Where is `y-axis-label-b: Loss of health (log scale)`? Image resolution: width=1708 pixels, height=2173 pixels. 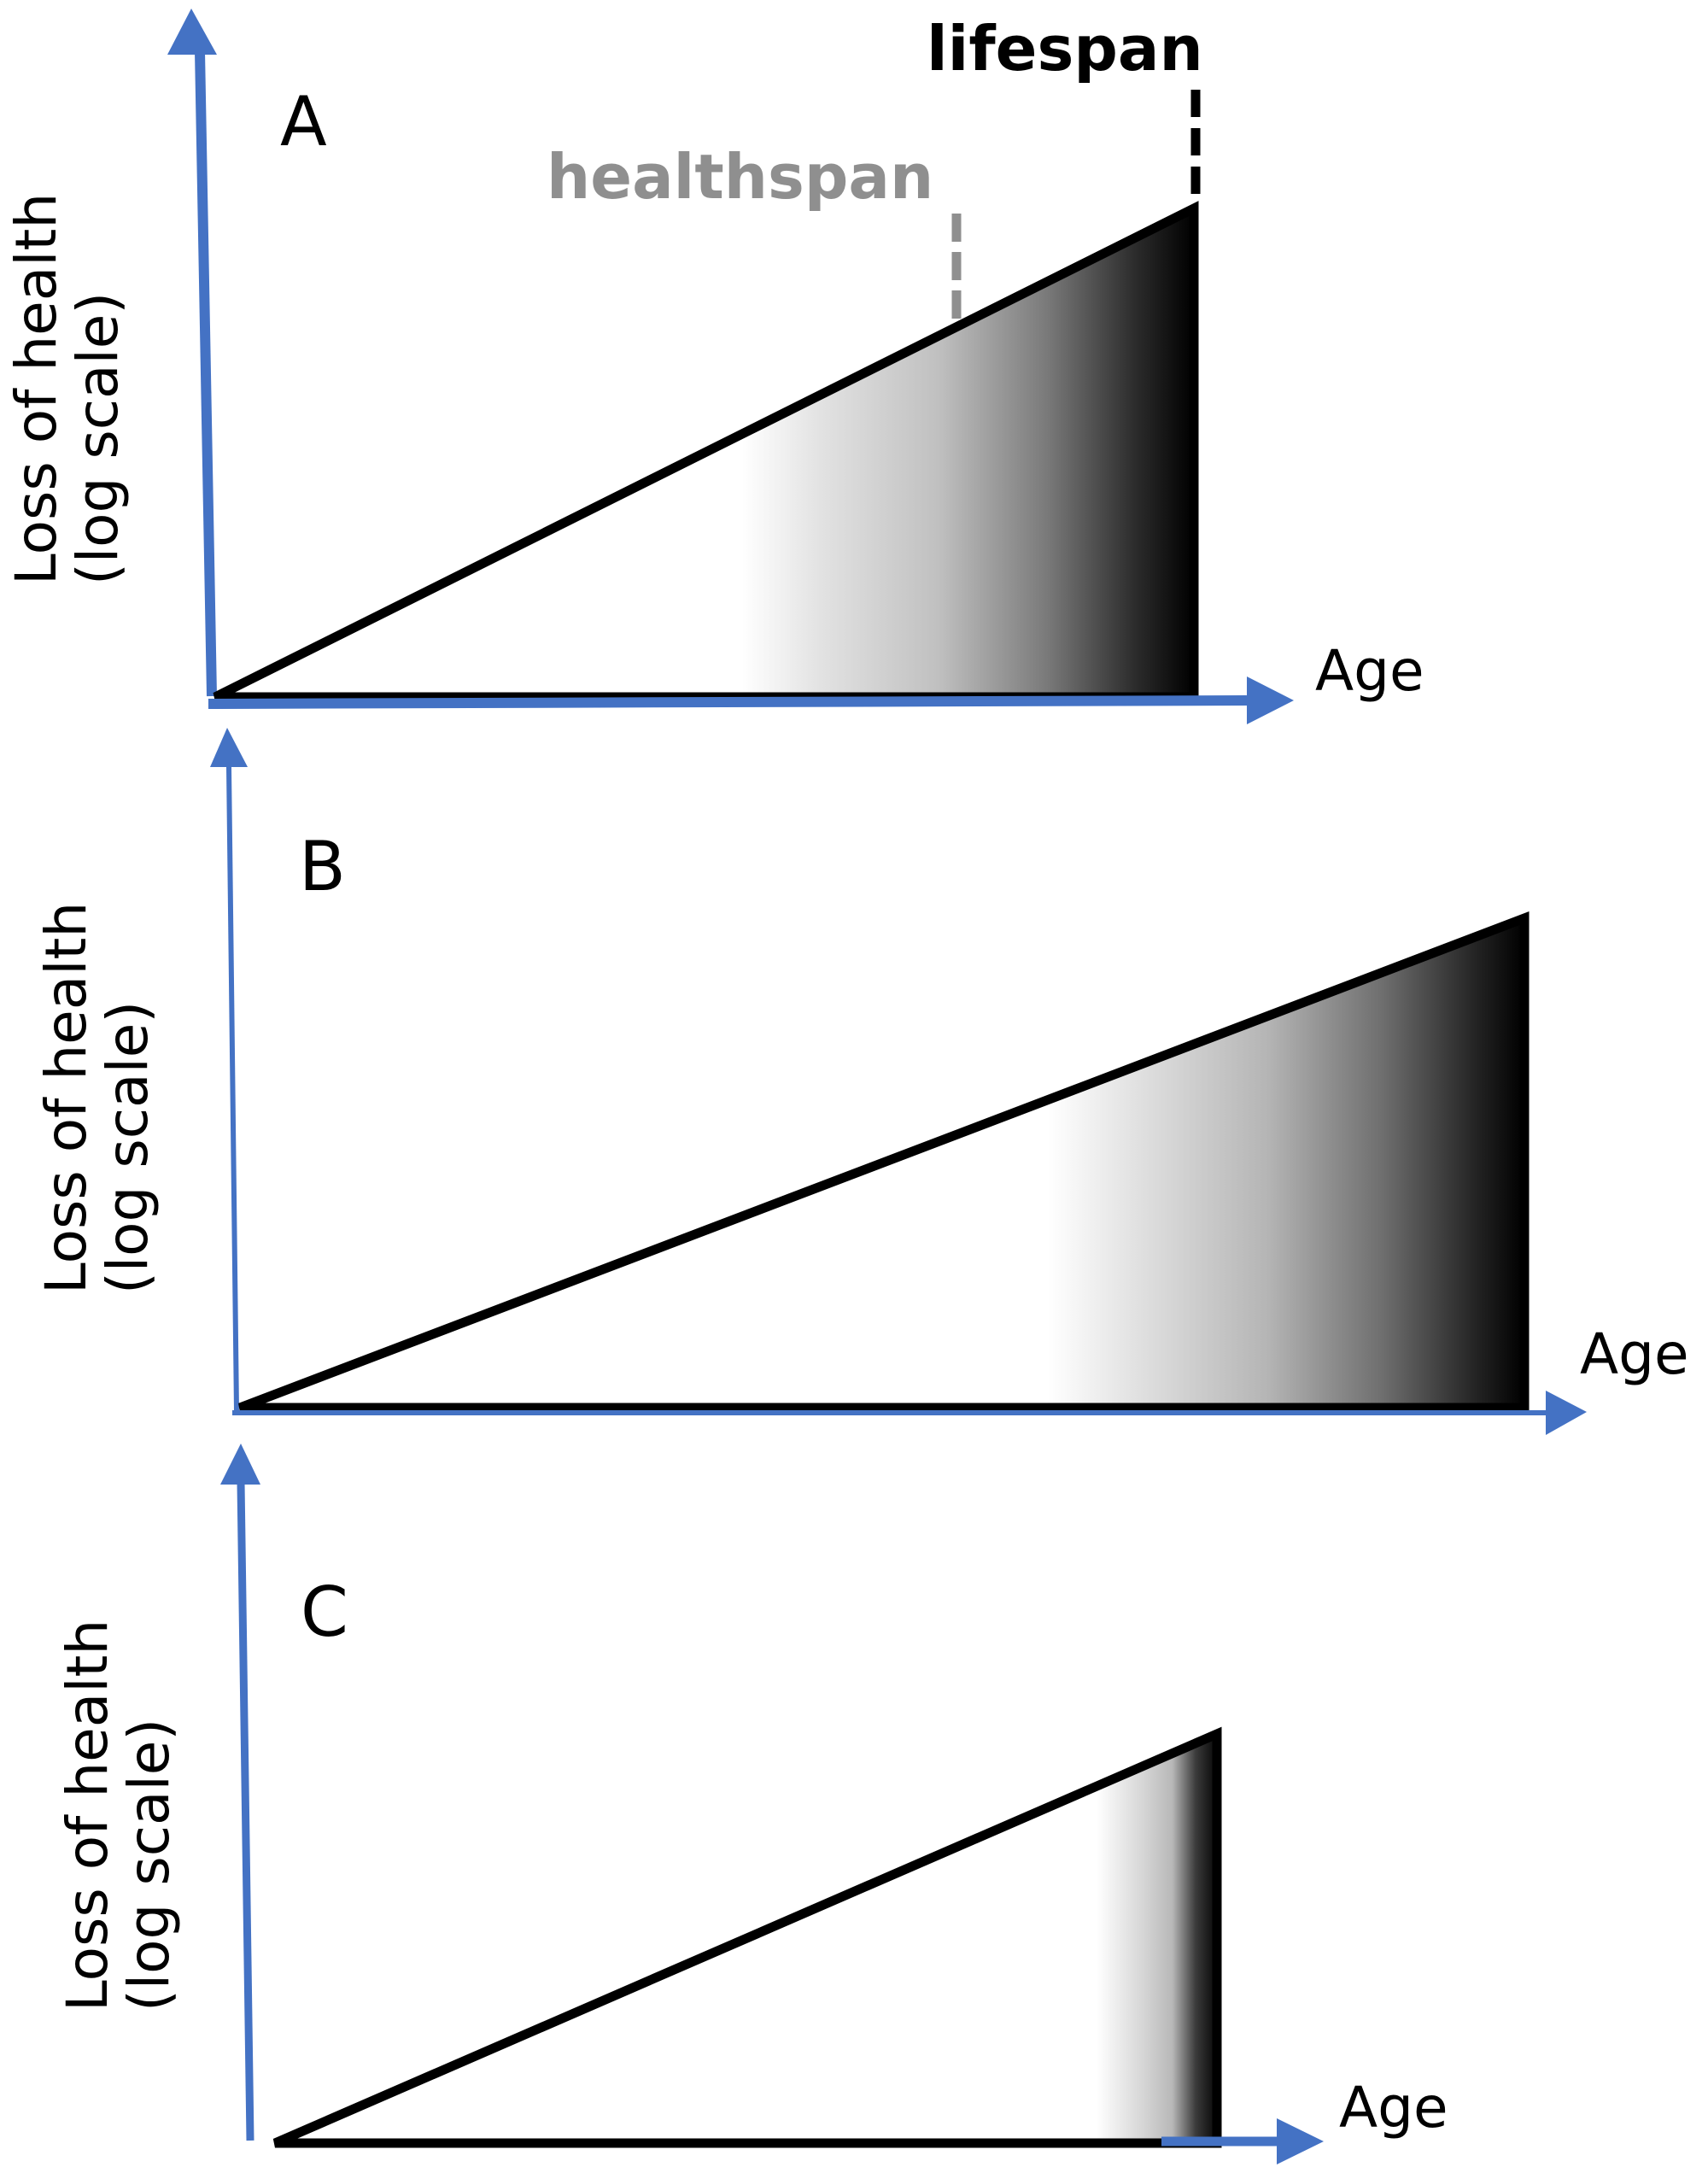
y-axis-label-b: Loss of health (log scale) is located at coordinates (97, 1098).